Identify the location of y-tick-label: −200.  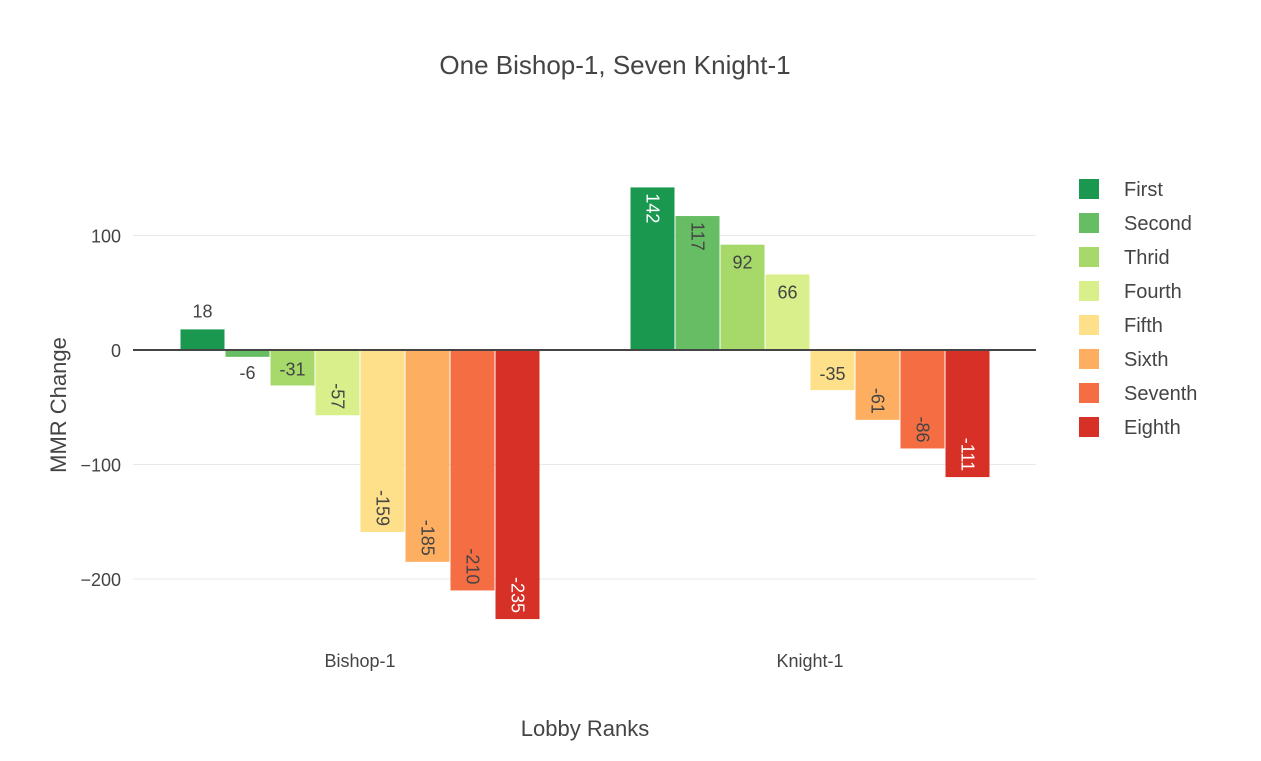
(100, 580).